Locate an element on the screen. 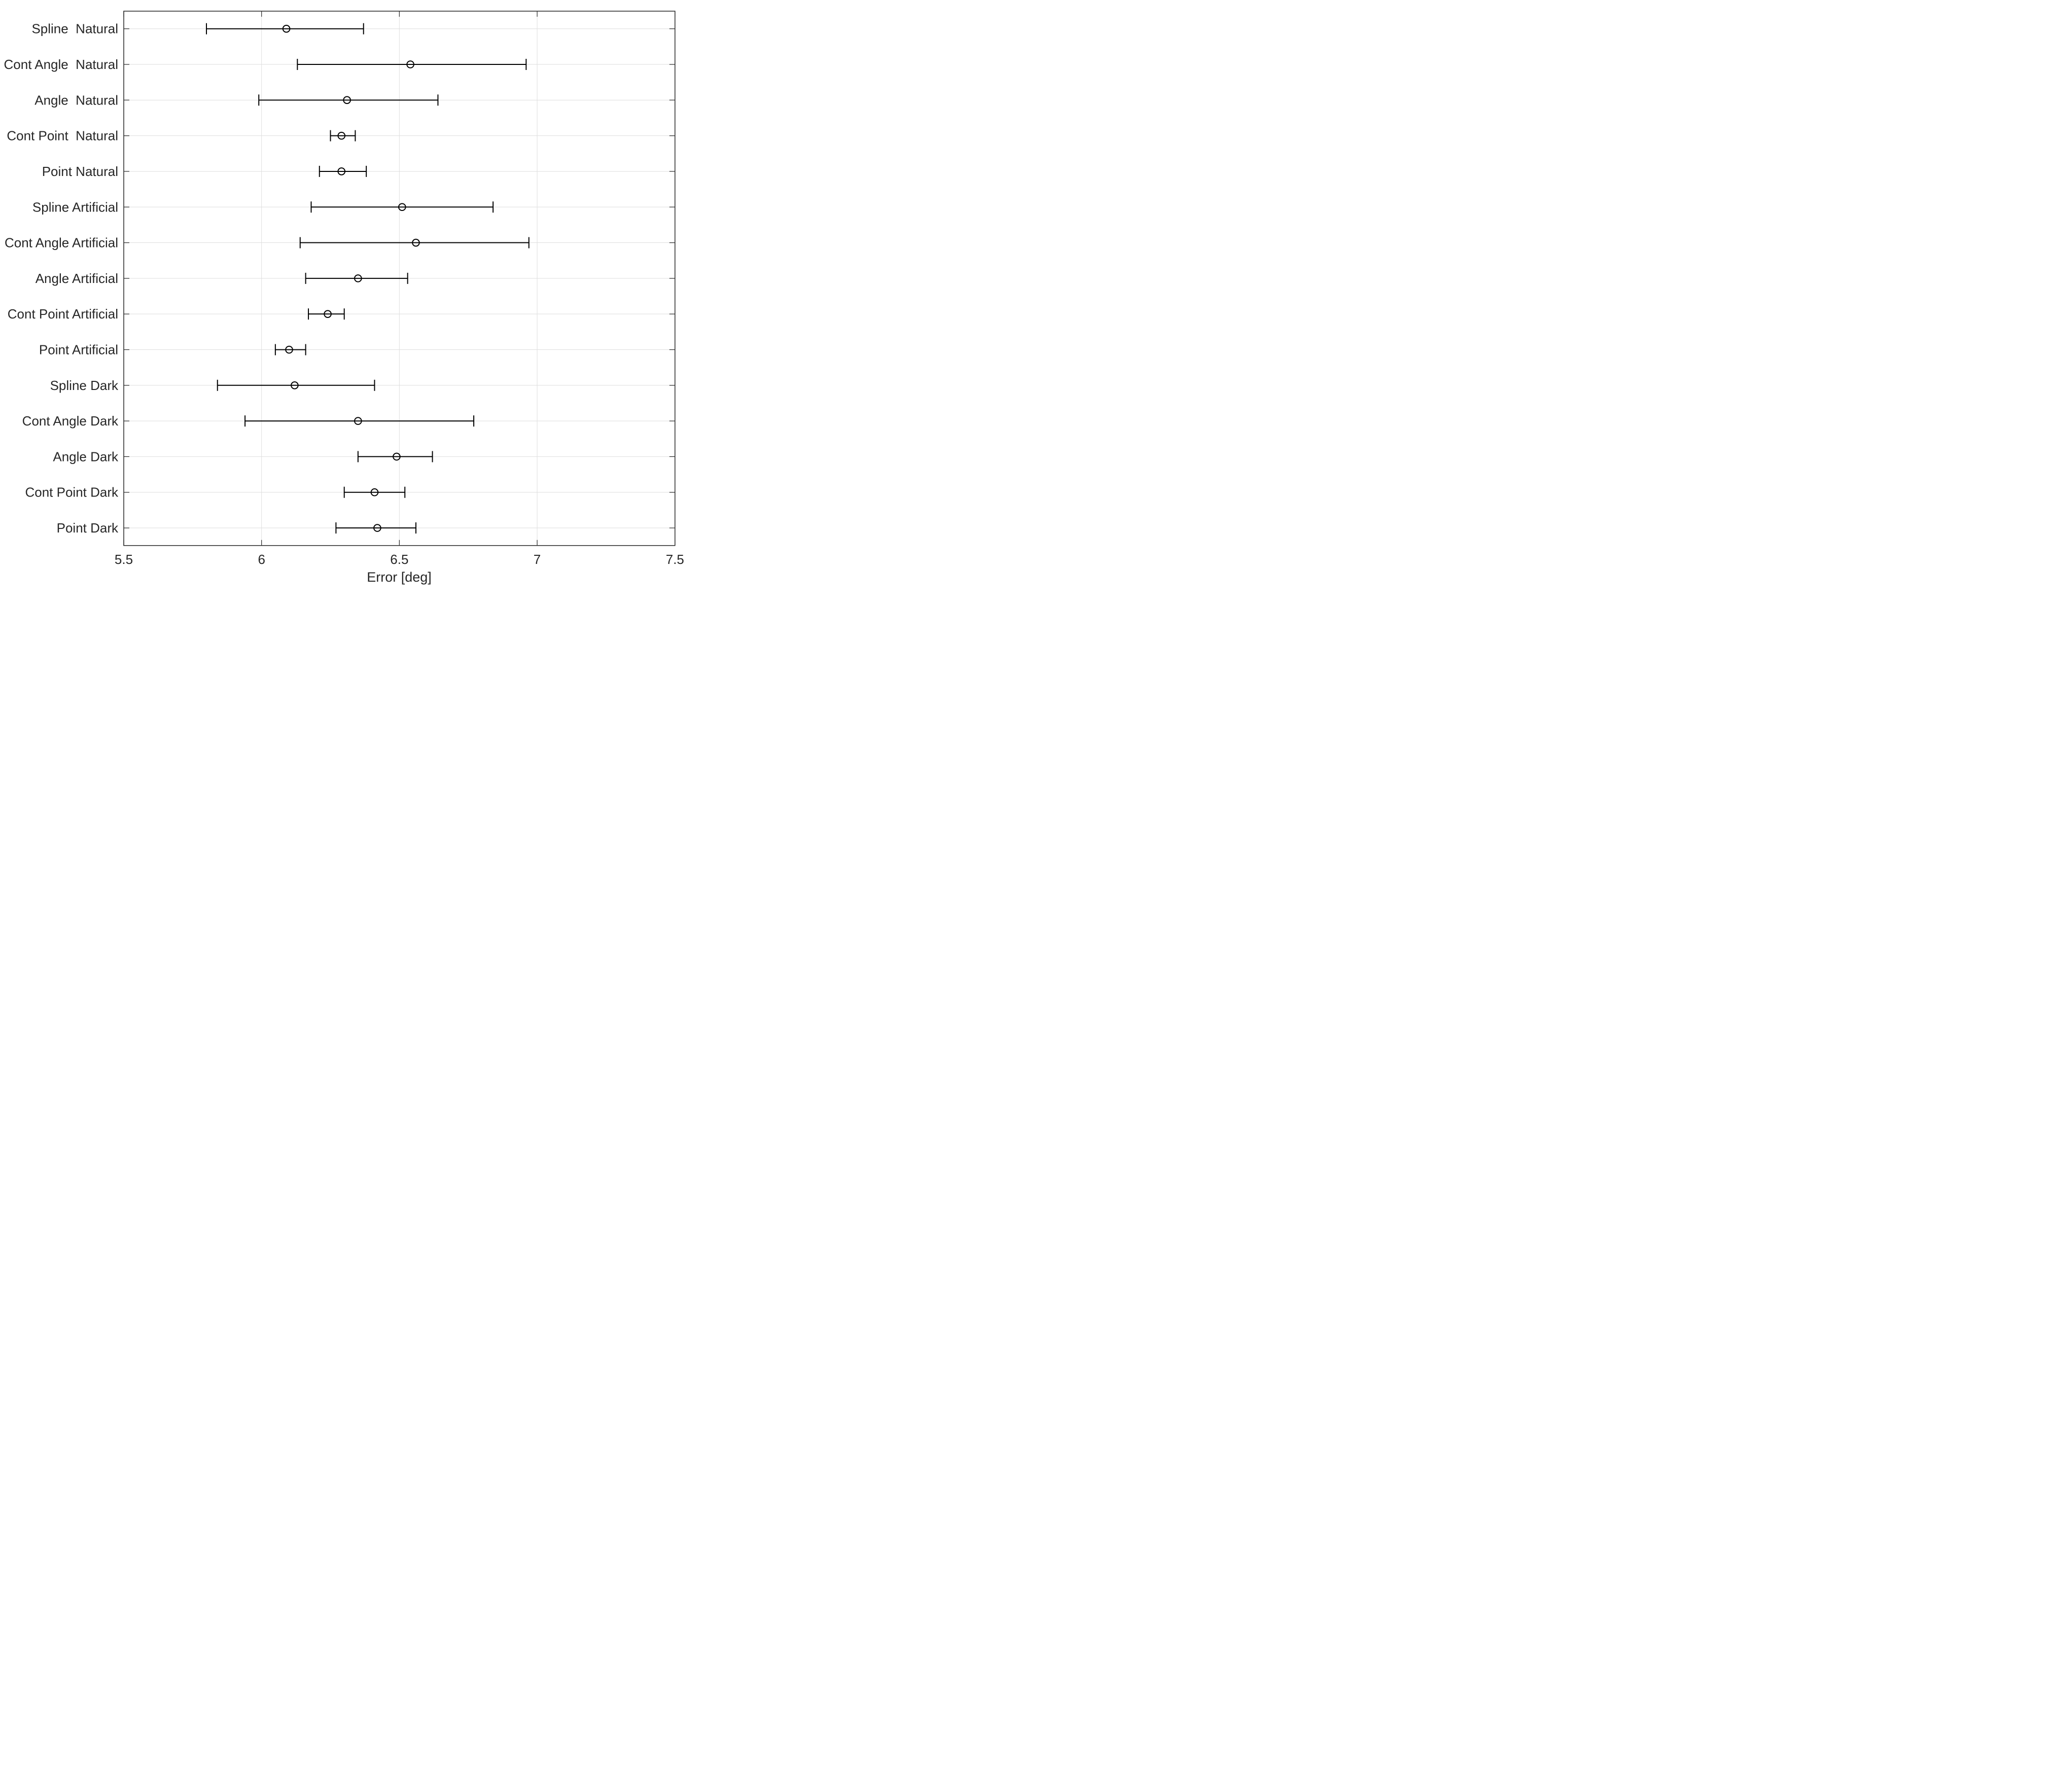  data-layer is located at coordinates (368, 278).